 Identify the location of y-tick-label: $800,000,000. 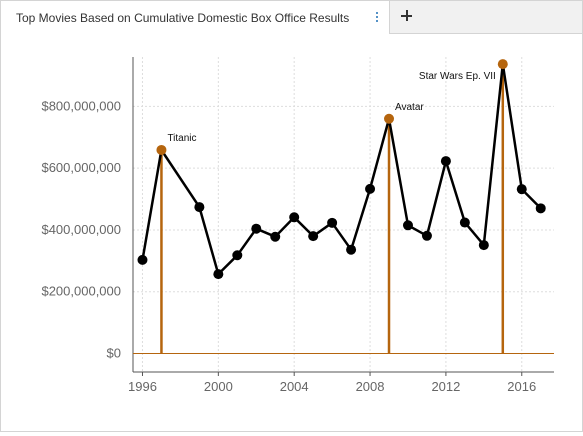
(81, 105).